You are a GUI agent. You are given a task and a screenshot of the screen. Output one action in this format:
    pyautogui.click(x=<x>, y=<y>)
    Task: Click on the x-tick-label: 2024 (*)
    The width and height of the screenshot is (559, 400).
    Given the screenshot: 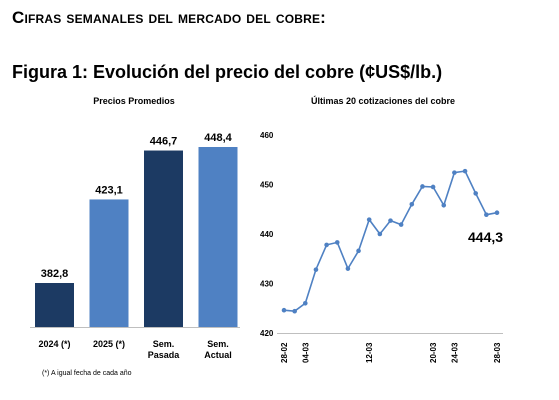 What is the action you would take?
    pyautogui.click(x=54, y=344)
    